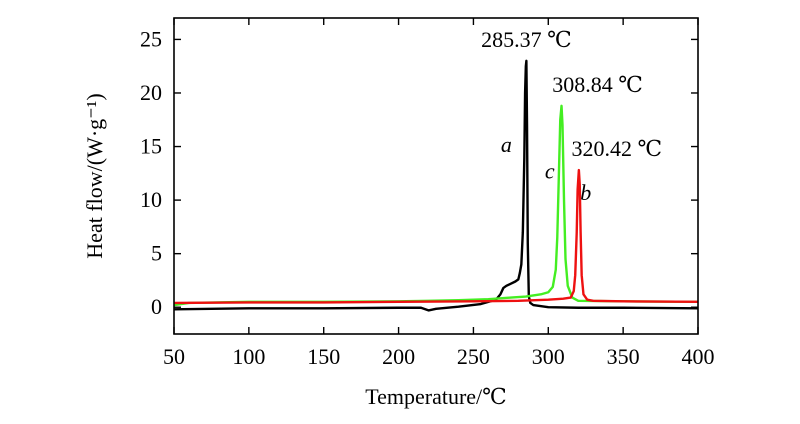  Describe the element at coordinates (548, 356) in the screenshot. I see `x-tick-label: 300` at that location.